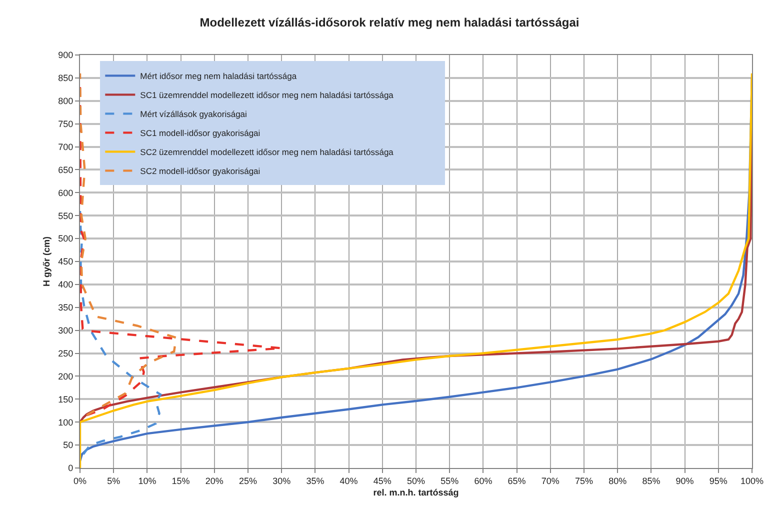 This screenshot has height=513, width=779. What do you see at coordinates (584, 481) in the screenshot?
I see `x-tick-label: 75%` at bounding box center [584, 481].